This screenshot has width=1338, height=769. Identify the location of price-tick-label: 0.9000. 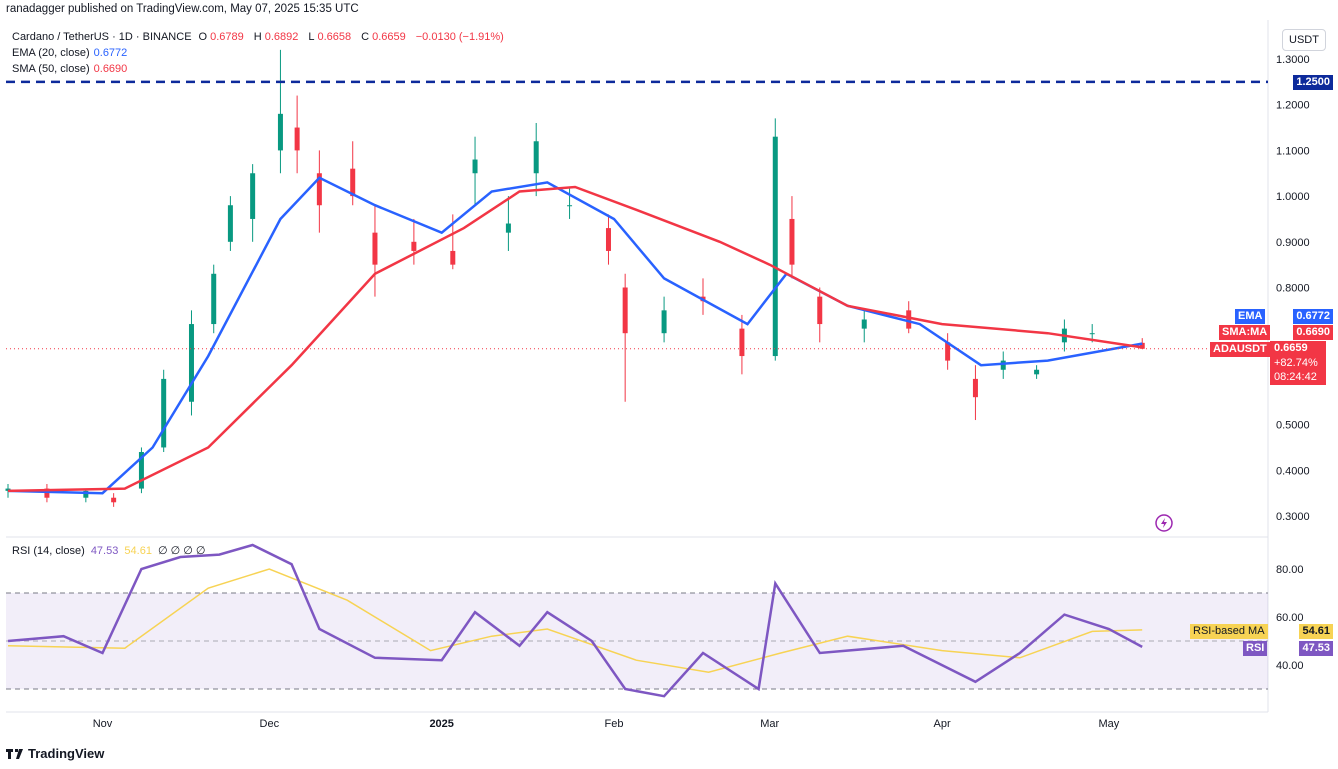
(1293, 243).